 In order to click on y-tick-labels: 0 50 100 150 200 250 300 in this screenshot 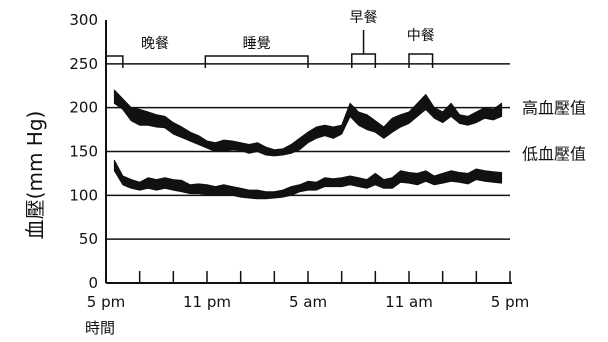, I will do `click(83, 151)`.